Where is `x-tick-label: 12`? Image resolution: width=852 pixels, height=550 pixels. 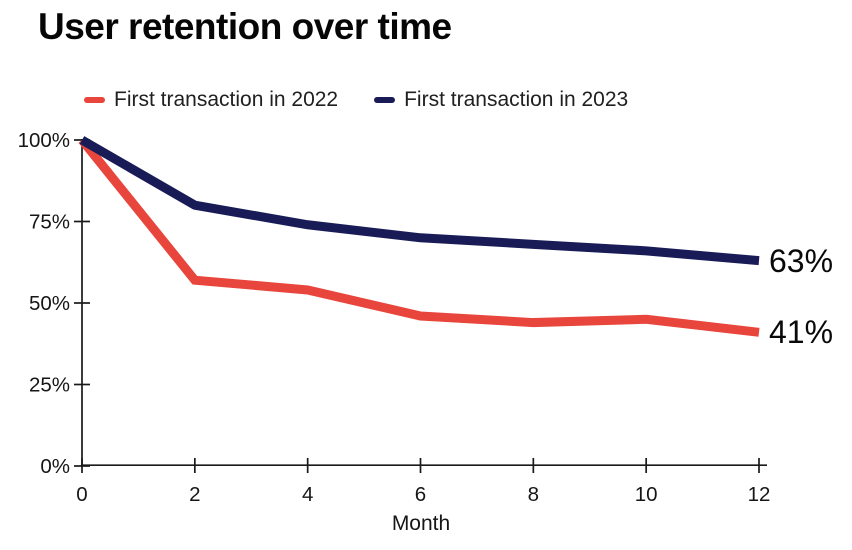
x-tick-label: 12 is located at coordinates (759, 494).